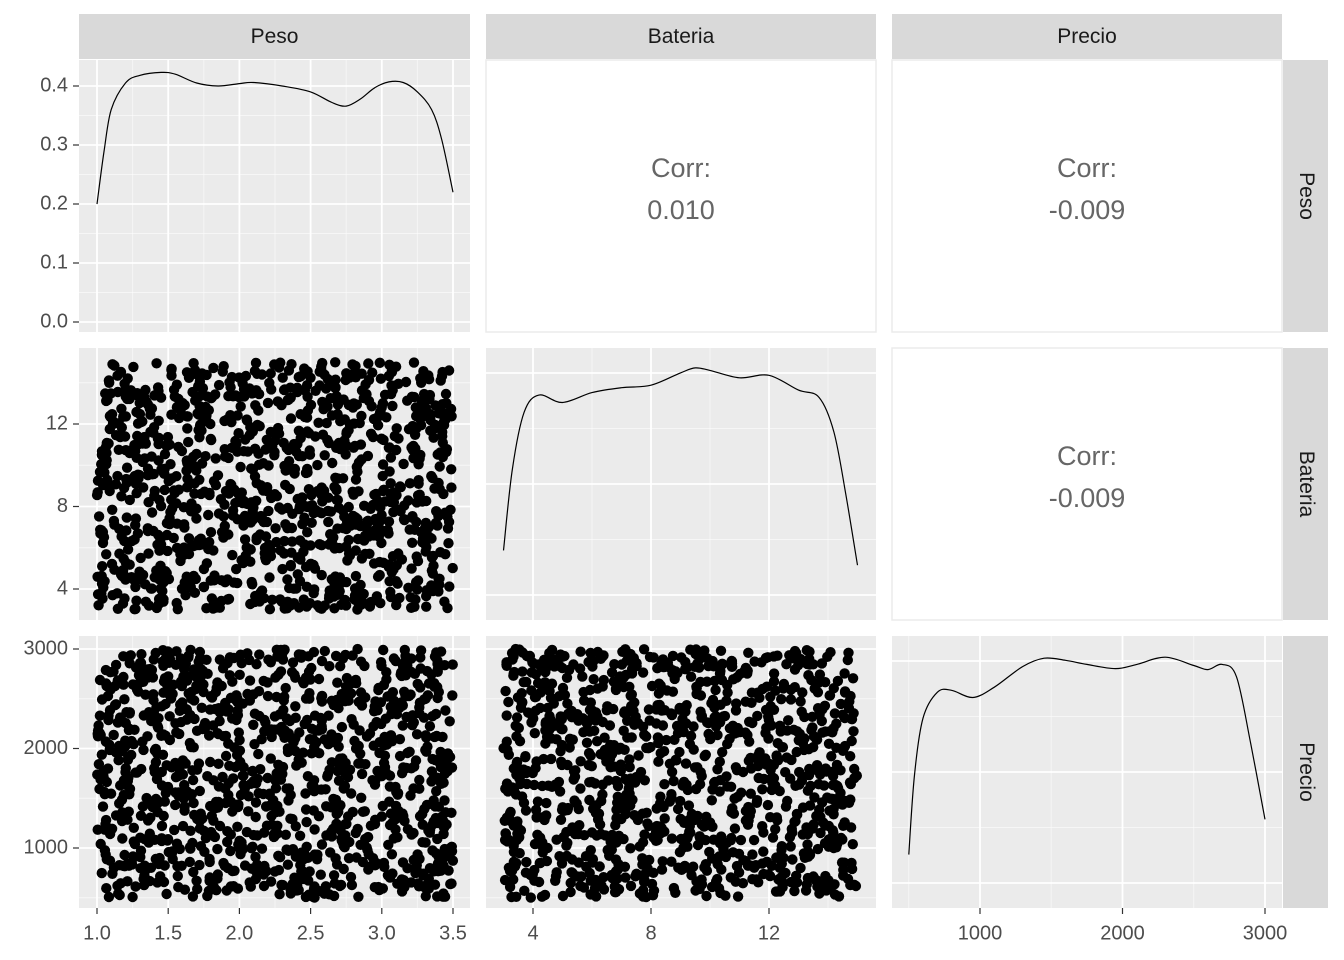 Image resolution: width=1344 pixels, height=960 pixels. Describe the element at coordinates (274, 484) in the screenshot. I see `panel-bateria-peso` at that location.